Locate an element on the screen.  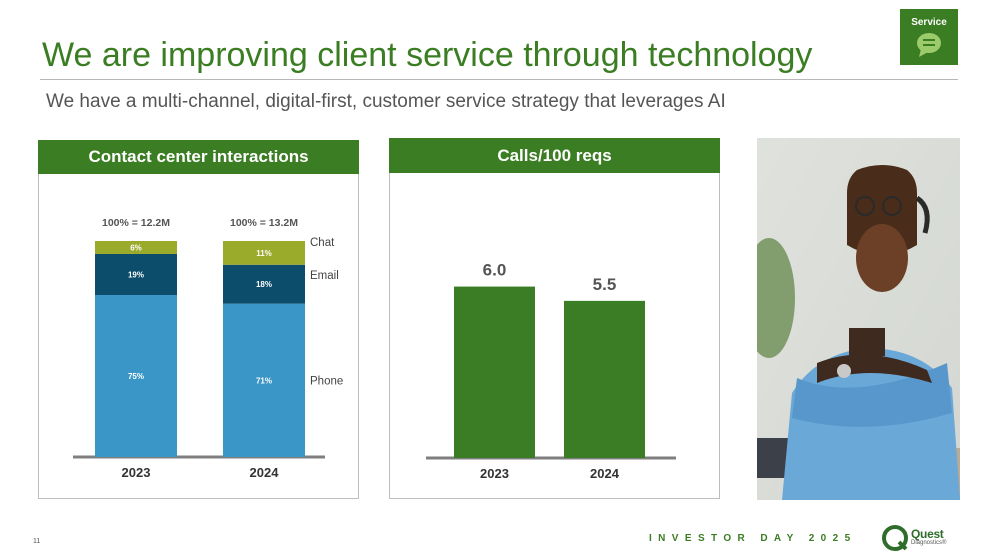
contact-center-header: Contact center interactions is located at coordinates (198, 157).